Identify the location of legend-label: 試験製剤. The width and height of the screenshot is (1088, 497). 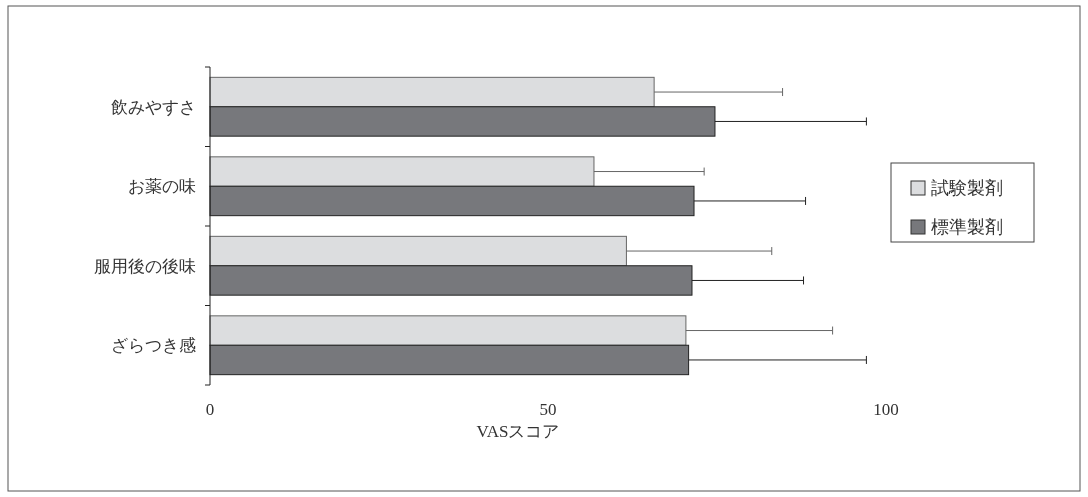
(967, 188).